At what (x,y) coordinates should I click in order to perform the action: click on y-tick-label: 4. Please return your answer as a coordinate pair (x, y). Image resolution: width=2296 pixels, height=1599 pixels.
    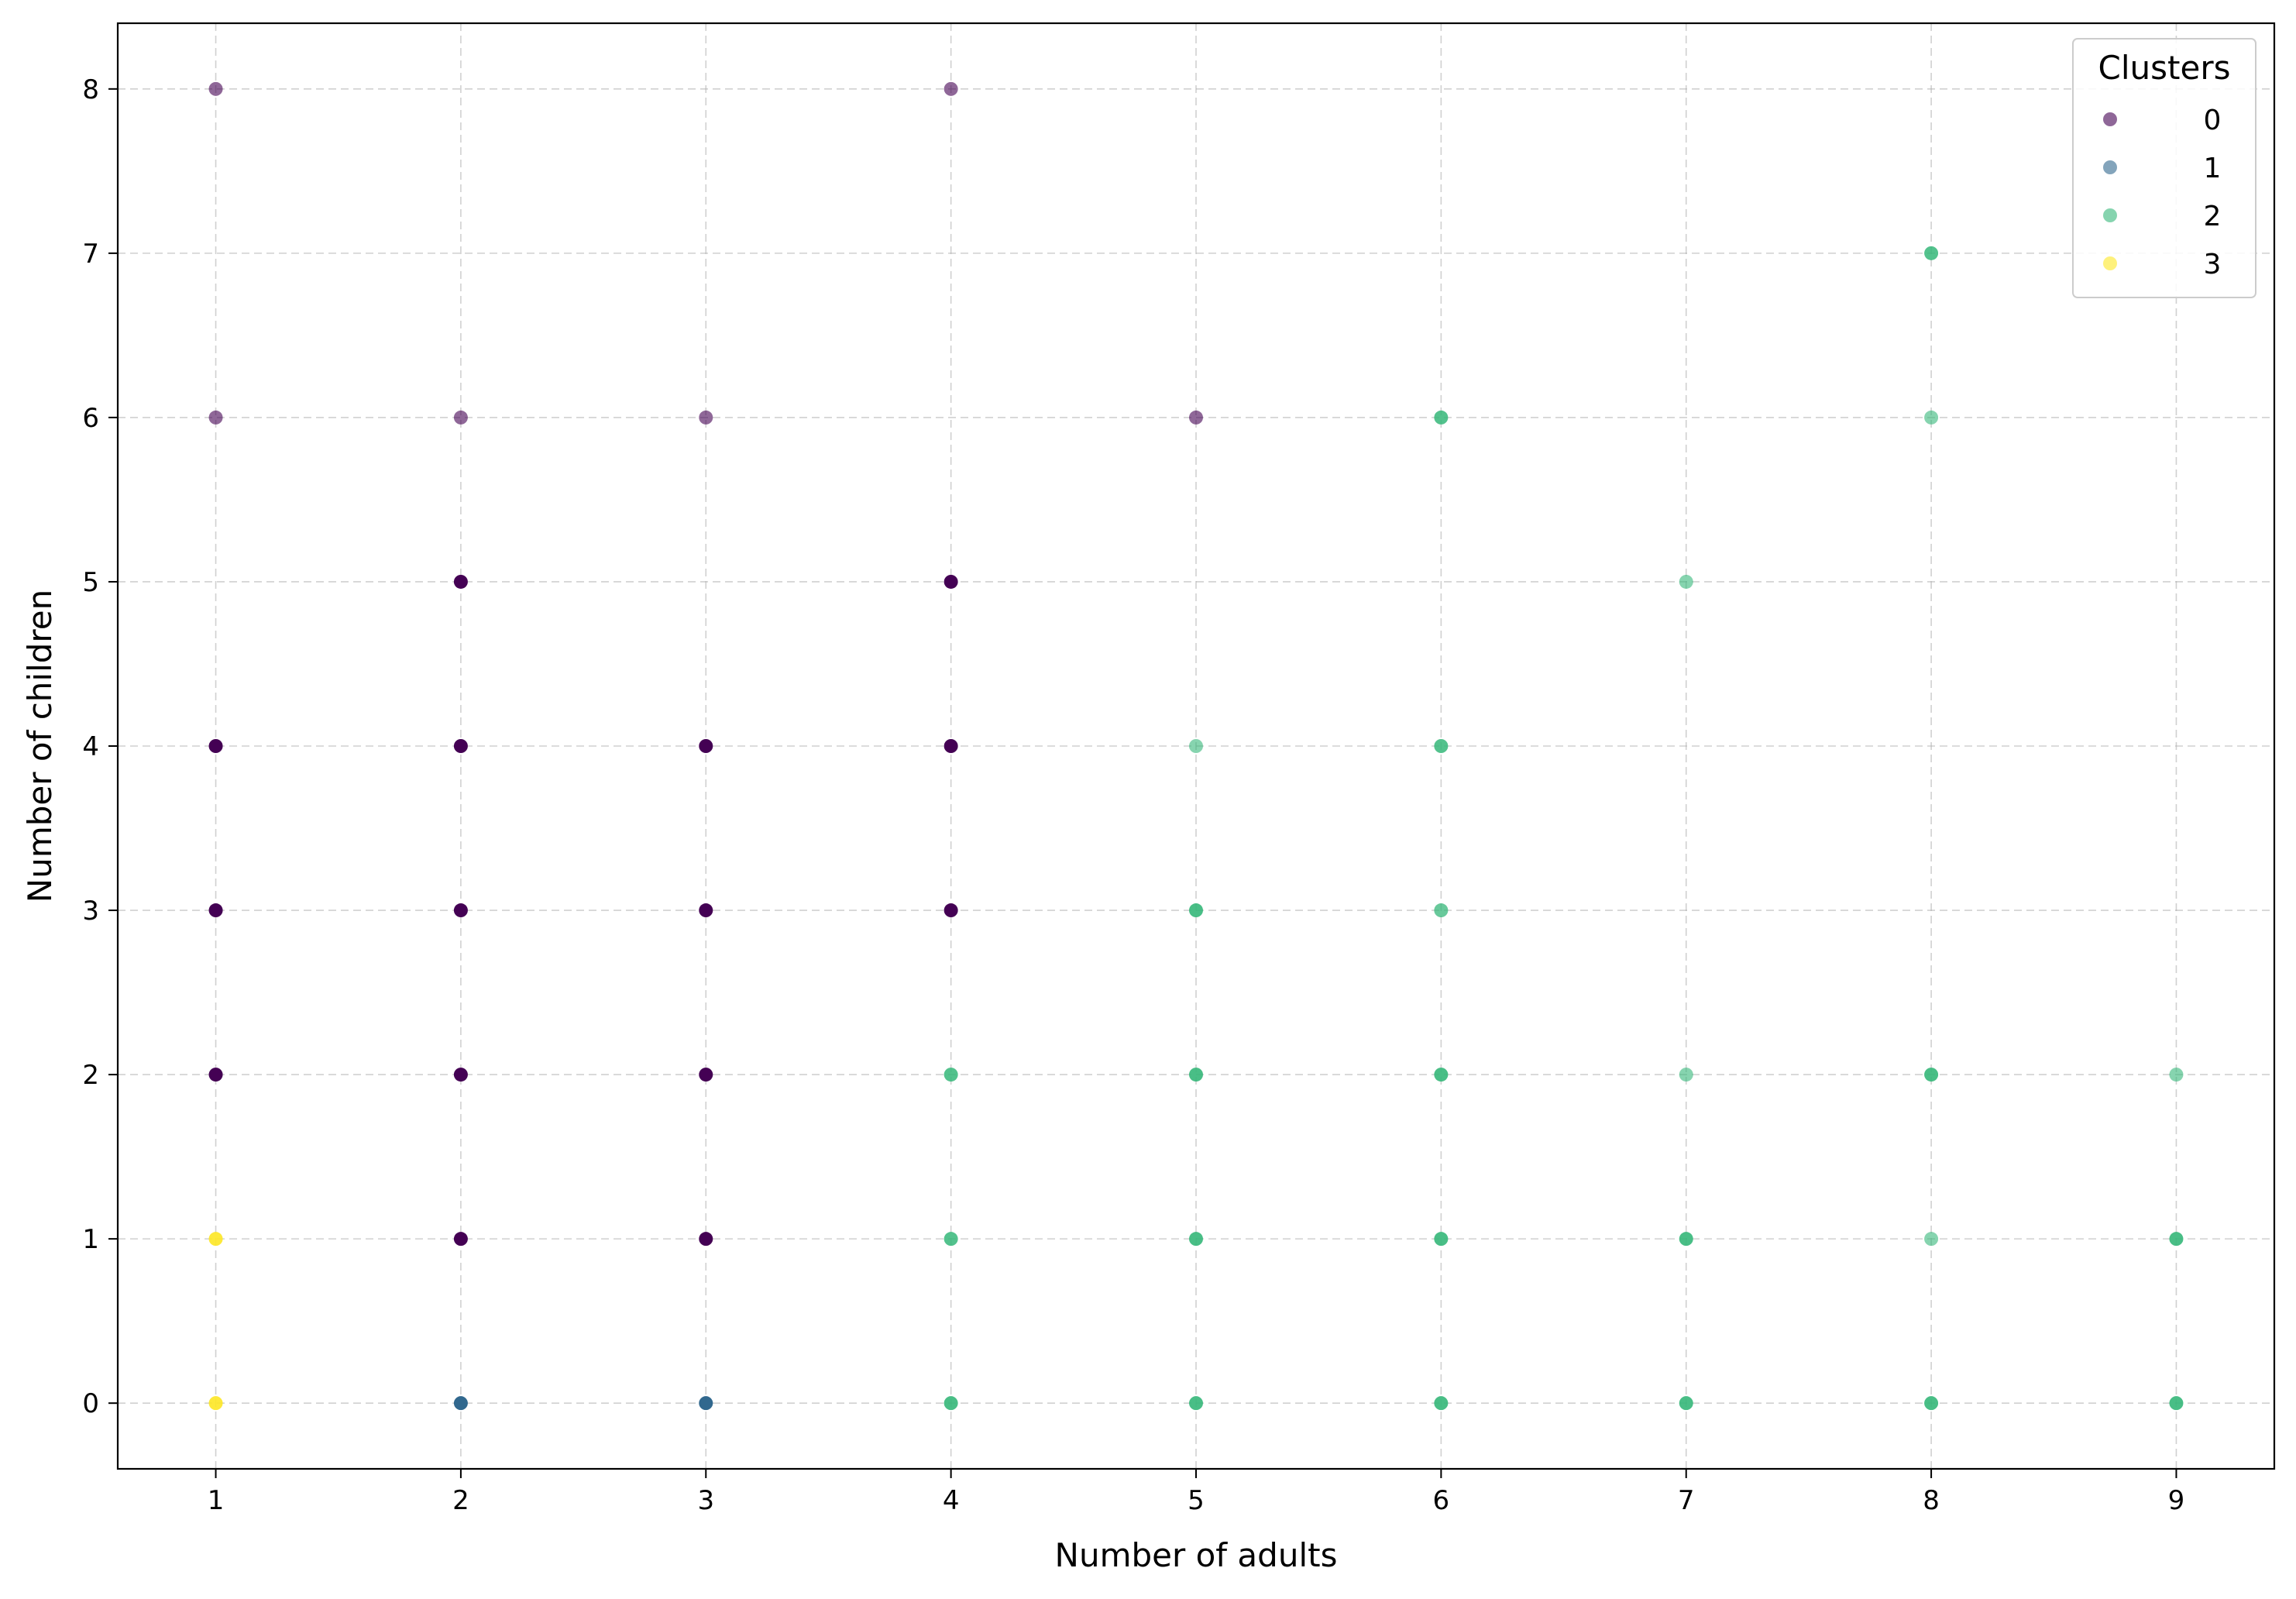
    Looking at the image, I should click on (90, 746).